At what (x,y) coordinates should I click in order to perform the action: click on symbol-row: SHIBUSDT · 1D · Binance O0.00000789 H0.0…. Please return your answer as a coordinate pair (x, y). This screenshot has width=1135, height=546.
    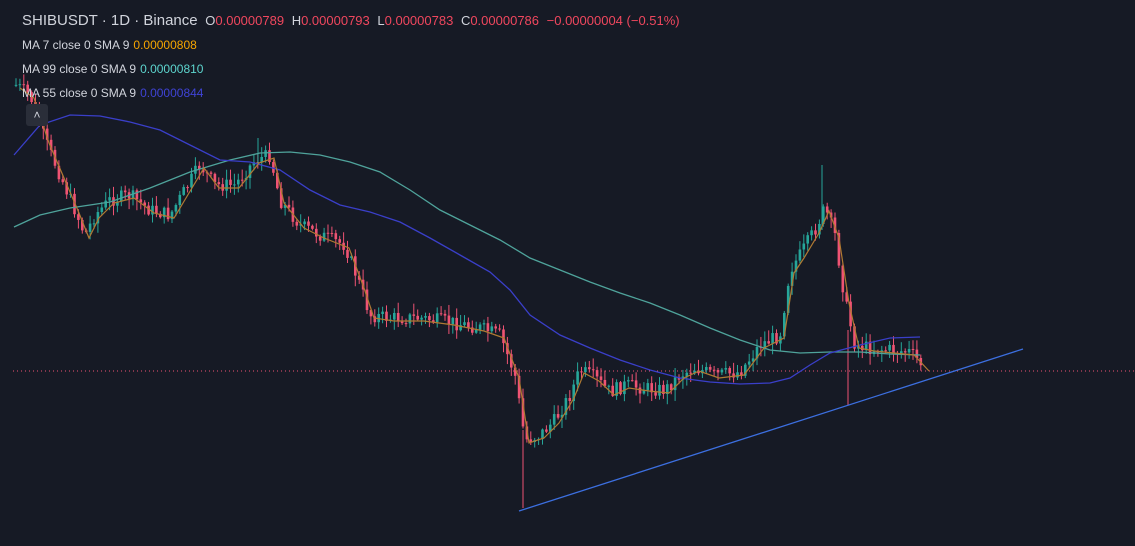
    Looking at the image, I should click on (353, 21).